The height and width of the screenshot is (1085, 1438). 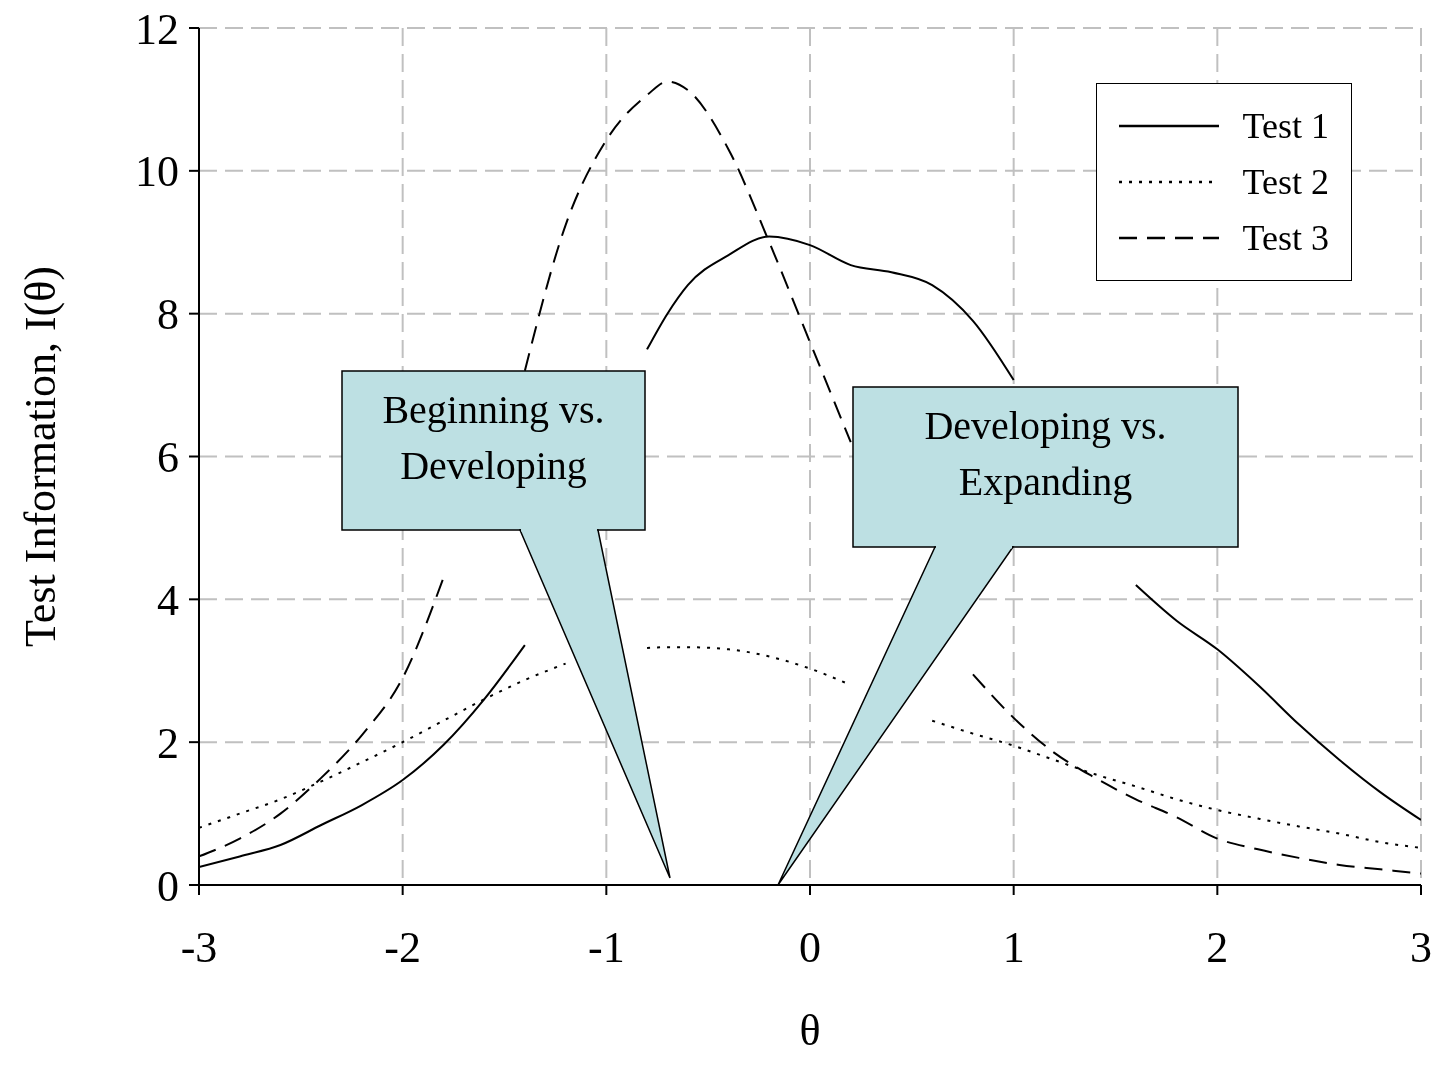 What do you see at coordinates (1217, 948) in the screenshot?
I see `x-tick-label: 2` at bounding box center [1217, 948].